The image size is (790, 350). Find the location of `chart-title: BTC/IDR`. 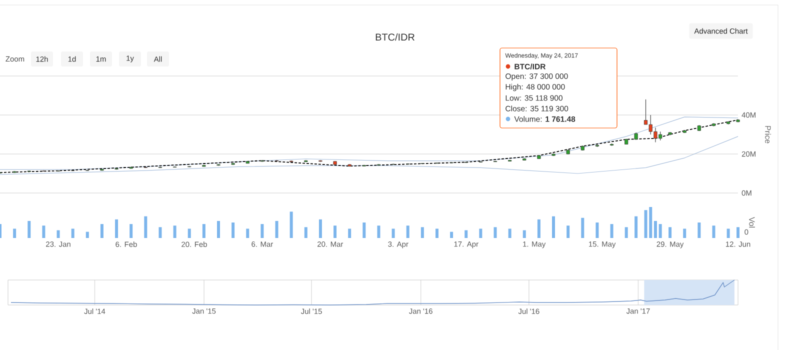

chart-title: BTC/IDR is located at coordinates (395, 37).